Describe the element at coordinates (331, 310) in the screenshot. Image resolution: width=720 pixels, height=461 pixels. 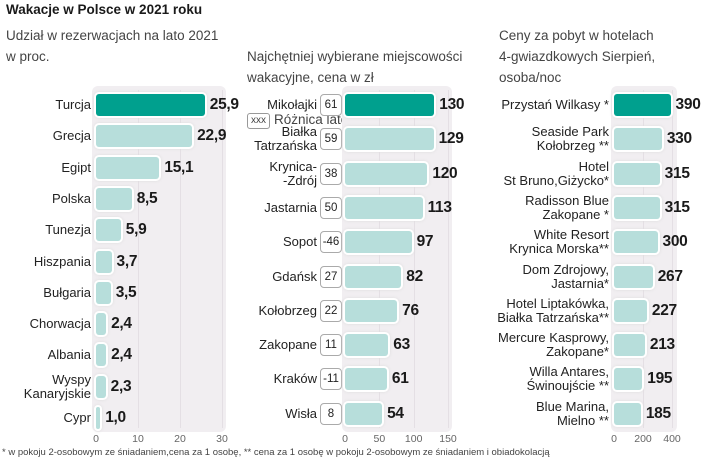
I see `change-badge: 22` at that location.